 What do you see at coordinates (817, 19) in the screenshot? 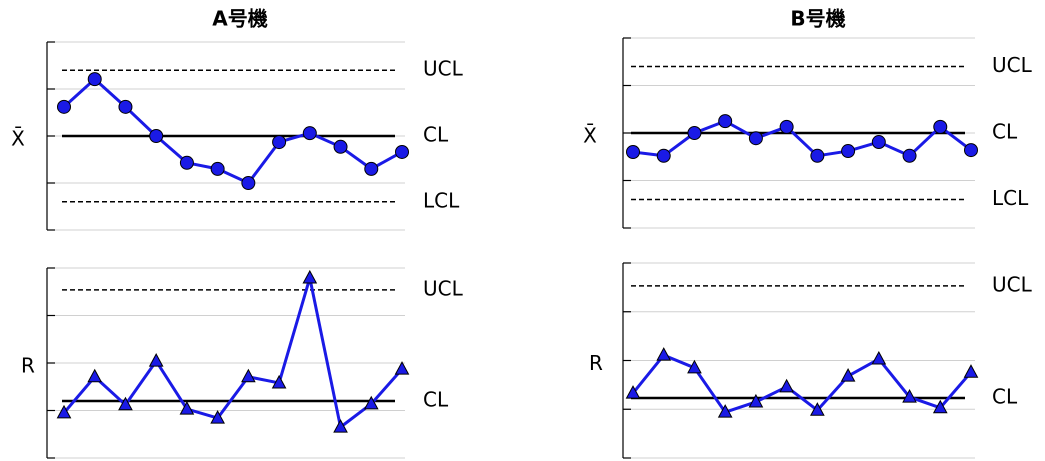
I see `chart-title: B号機` at bounding box center [817, 19].